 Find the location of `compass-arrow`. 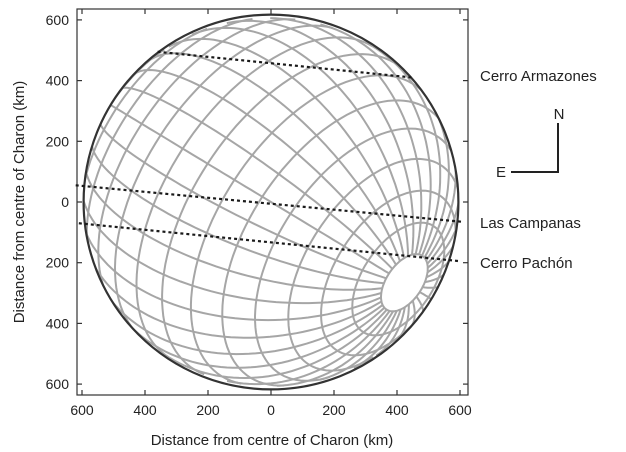

compass-arrow is located at coordinates (535, 148).